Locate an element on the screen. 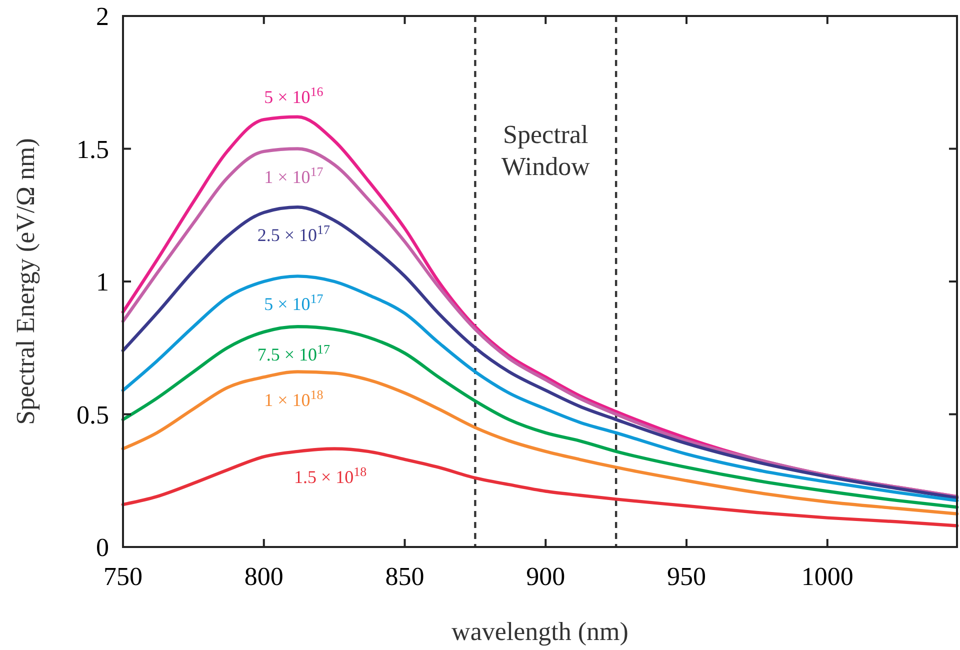 The width and height of the screenshot is (960, 650). series-label: 2.5 × 10$^{17}$ is located at coordinates (294, 234).